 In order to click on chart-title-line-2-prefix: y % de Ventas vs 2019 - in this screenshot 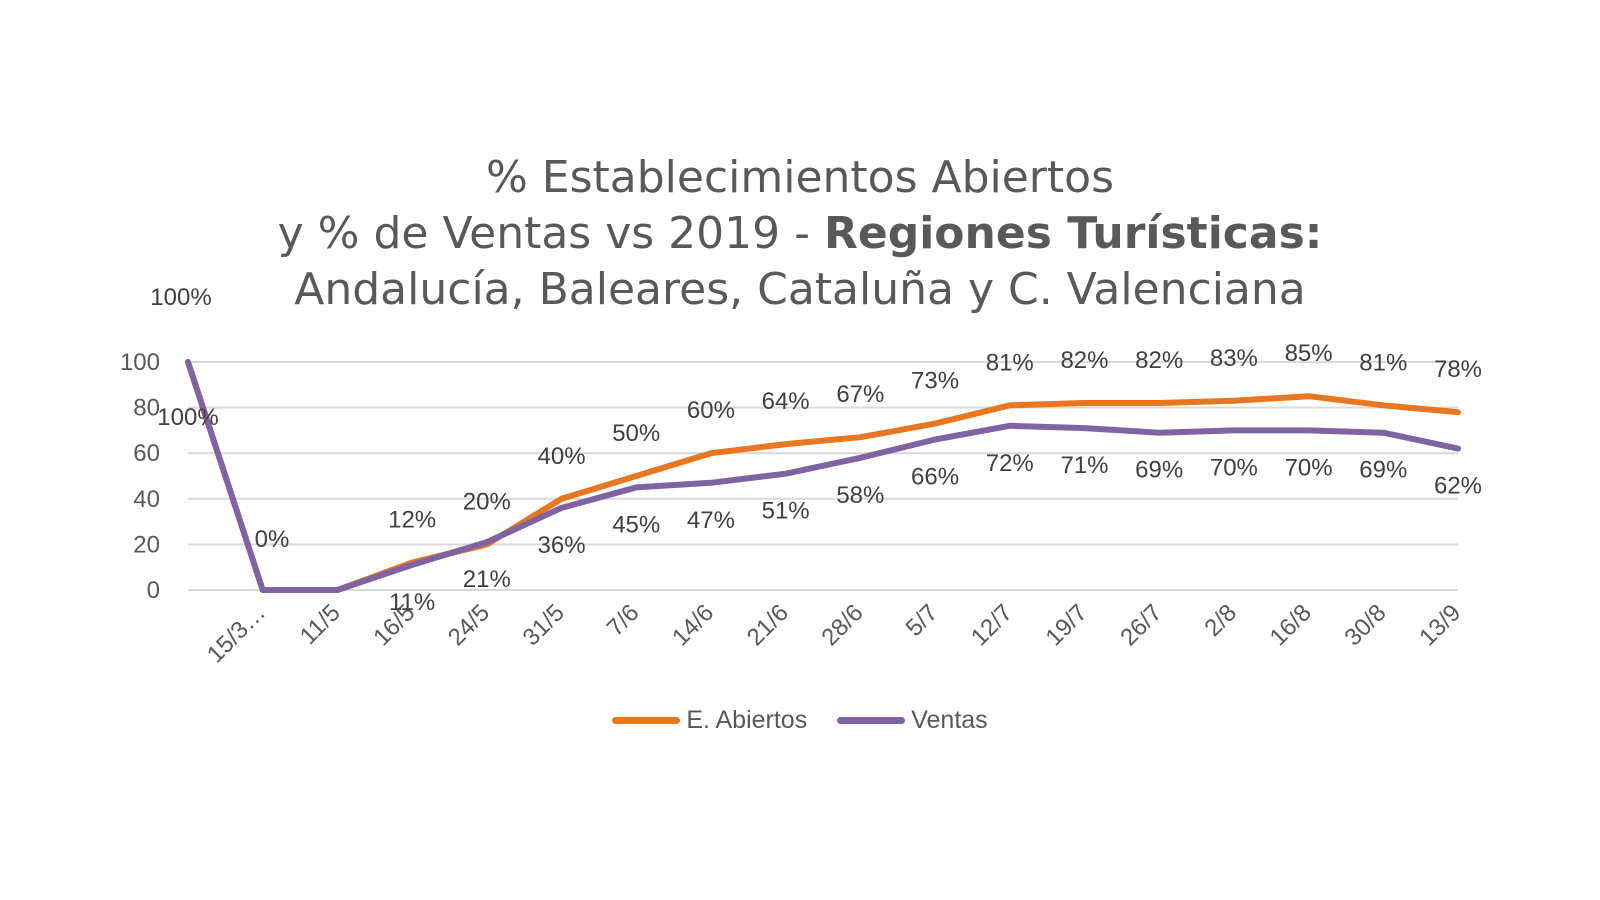, I will do `click(550, 233)`.